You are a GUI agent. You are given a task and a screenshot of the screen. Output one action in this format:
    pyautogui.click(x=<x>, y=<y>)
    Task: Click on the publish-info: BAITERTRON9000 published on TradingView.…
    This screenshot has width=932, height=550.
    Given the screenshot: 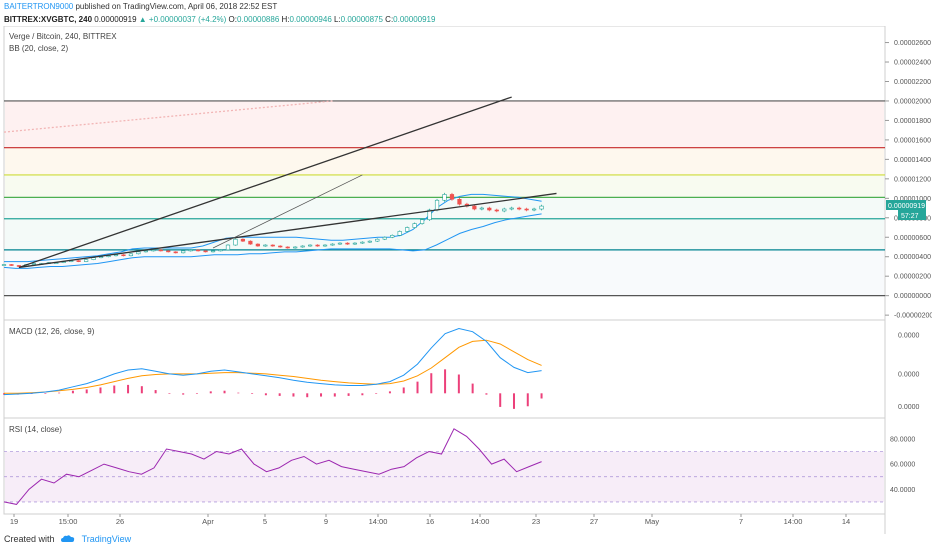 What is the action you would take?
    pyautogui.click(x=140, y=6)
    